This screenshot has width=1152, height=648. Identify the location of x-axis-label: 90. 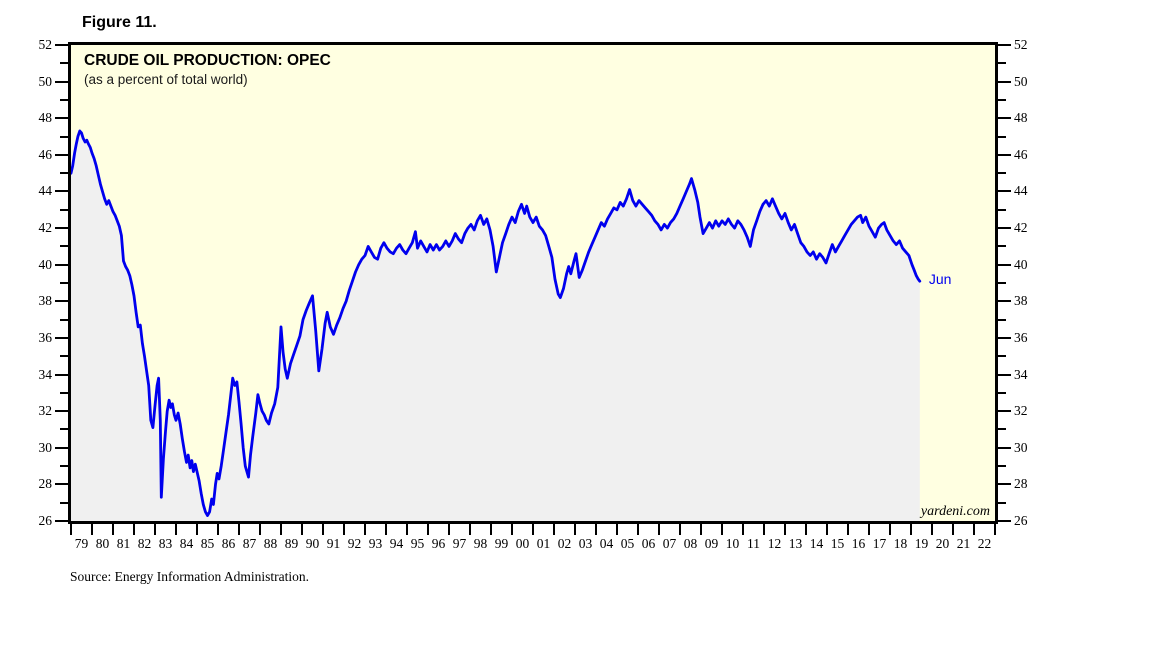
(312, 543).